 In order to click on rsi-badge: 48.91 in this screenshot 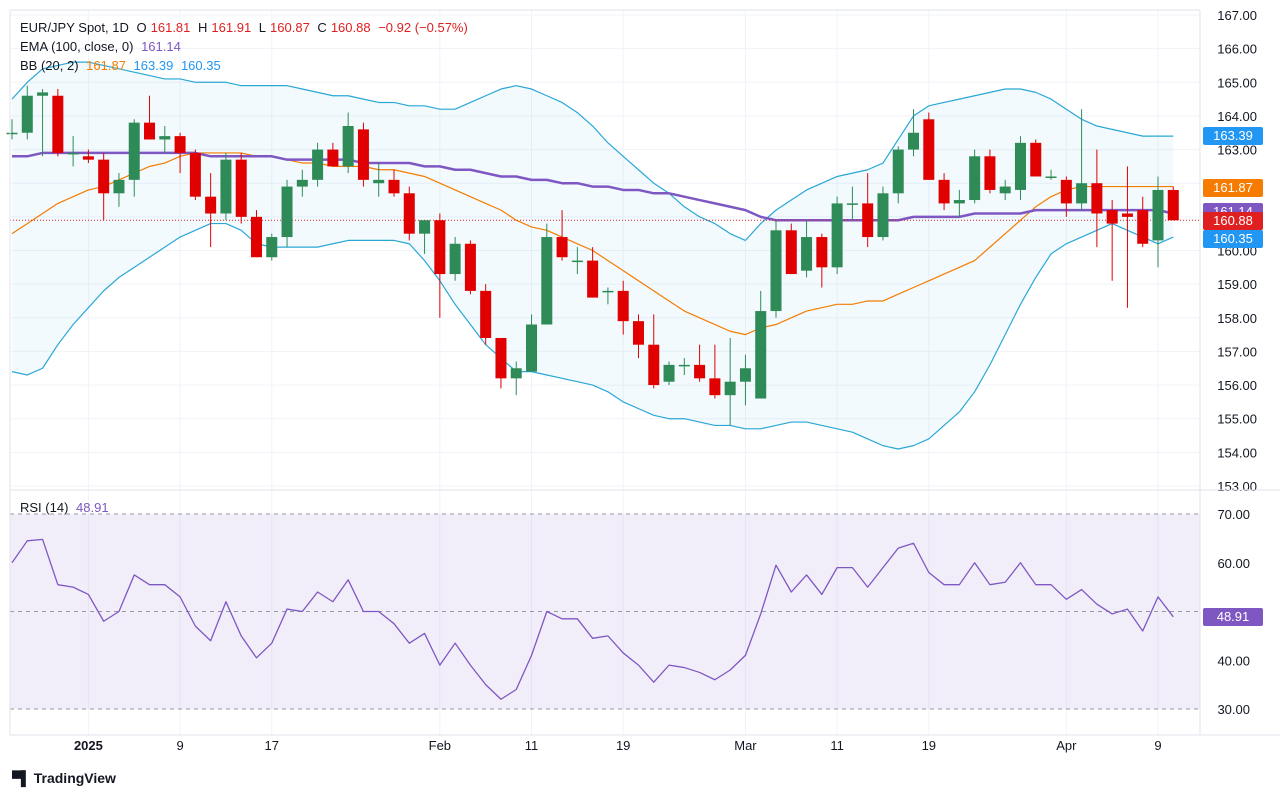, I will do `click(1233, 616)`.